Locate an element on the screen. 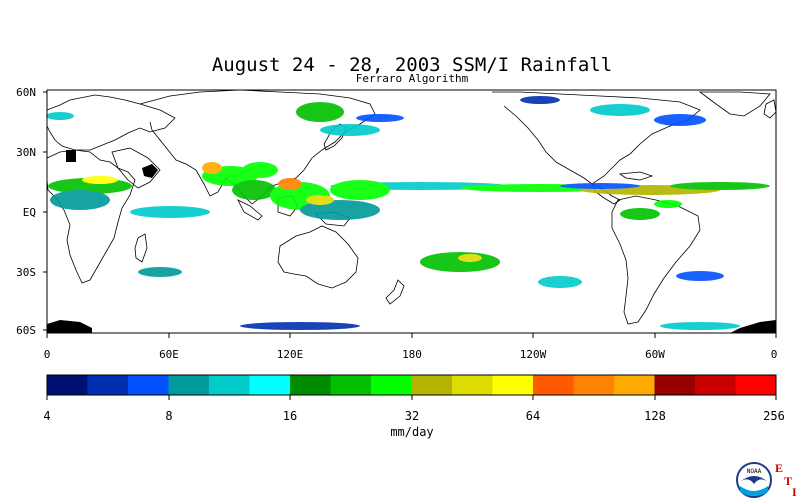 Image resolution: width=800 pixels, height=500 pixels. colorbar-swatches is located at coordinates (412, 385).